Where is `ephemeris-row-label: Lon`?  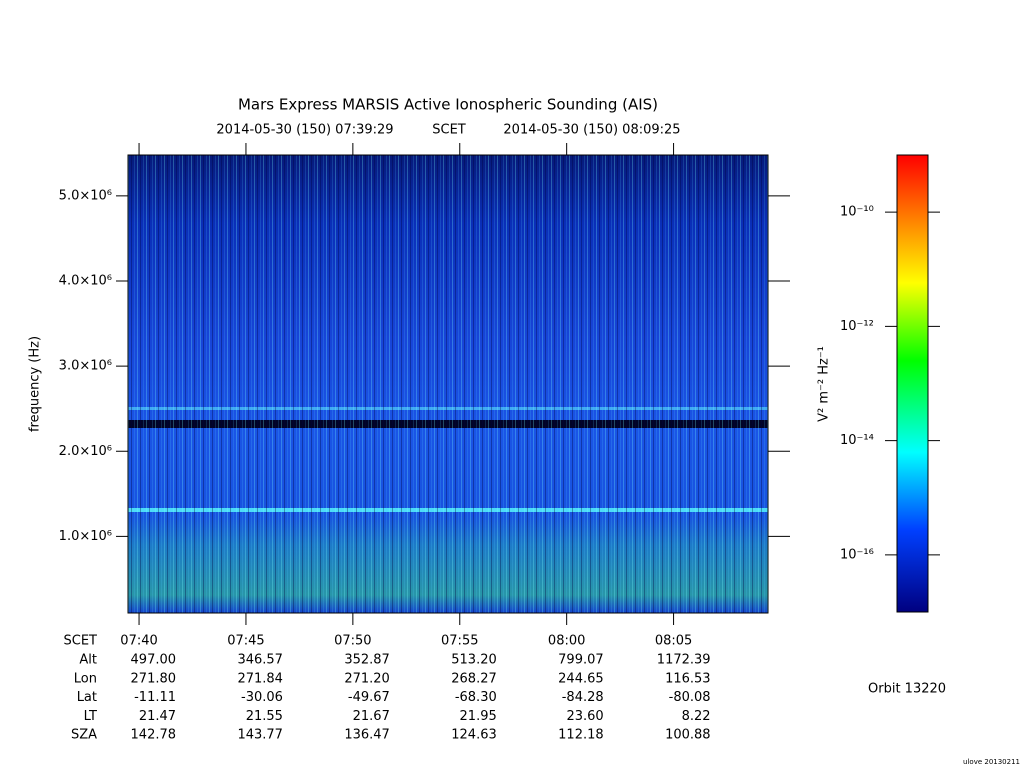 ephemeris-row-label: Lon is located at coordinates (85, 678).